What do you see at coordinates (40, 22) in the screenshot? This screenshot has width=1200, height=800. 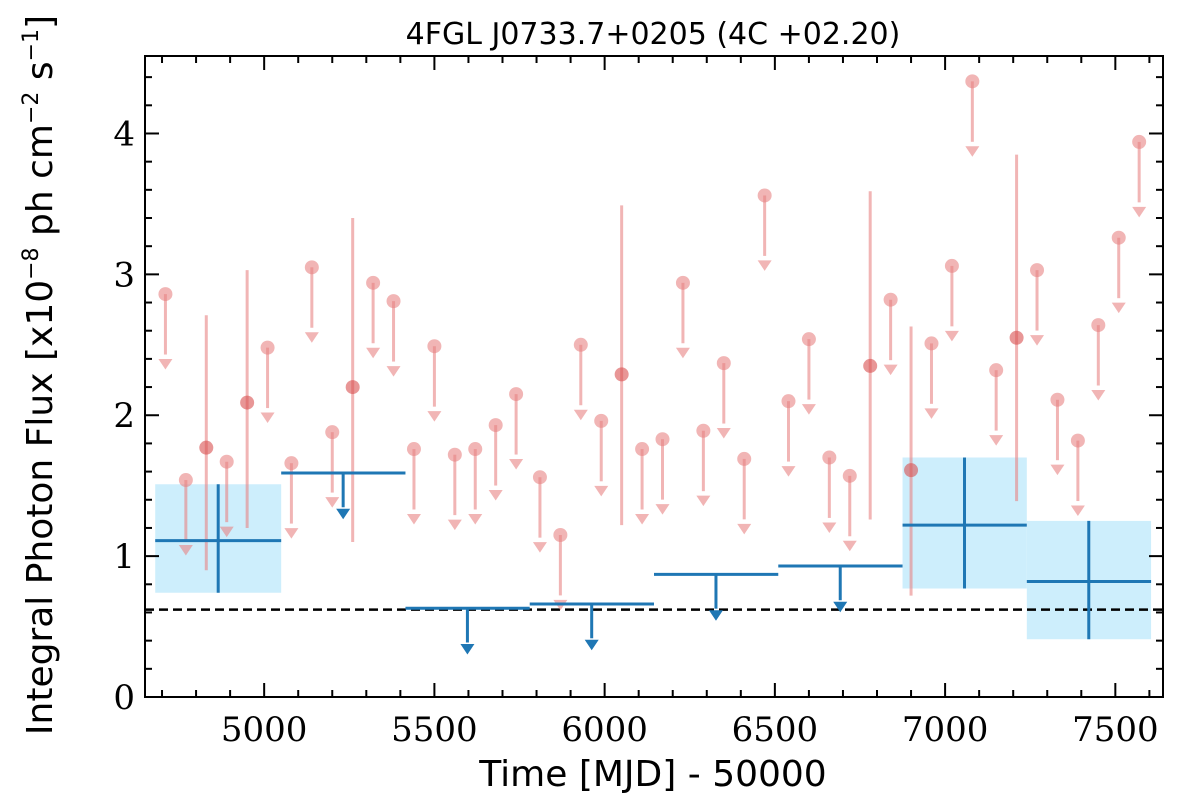 I see `y-axis-label-end: ]` at bounding box center [40, 22].